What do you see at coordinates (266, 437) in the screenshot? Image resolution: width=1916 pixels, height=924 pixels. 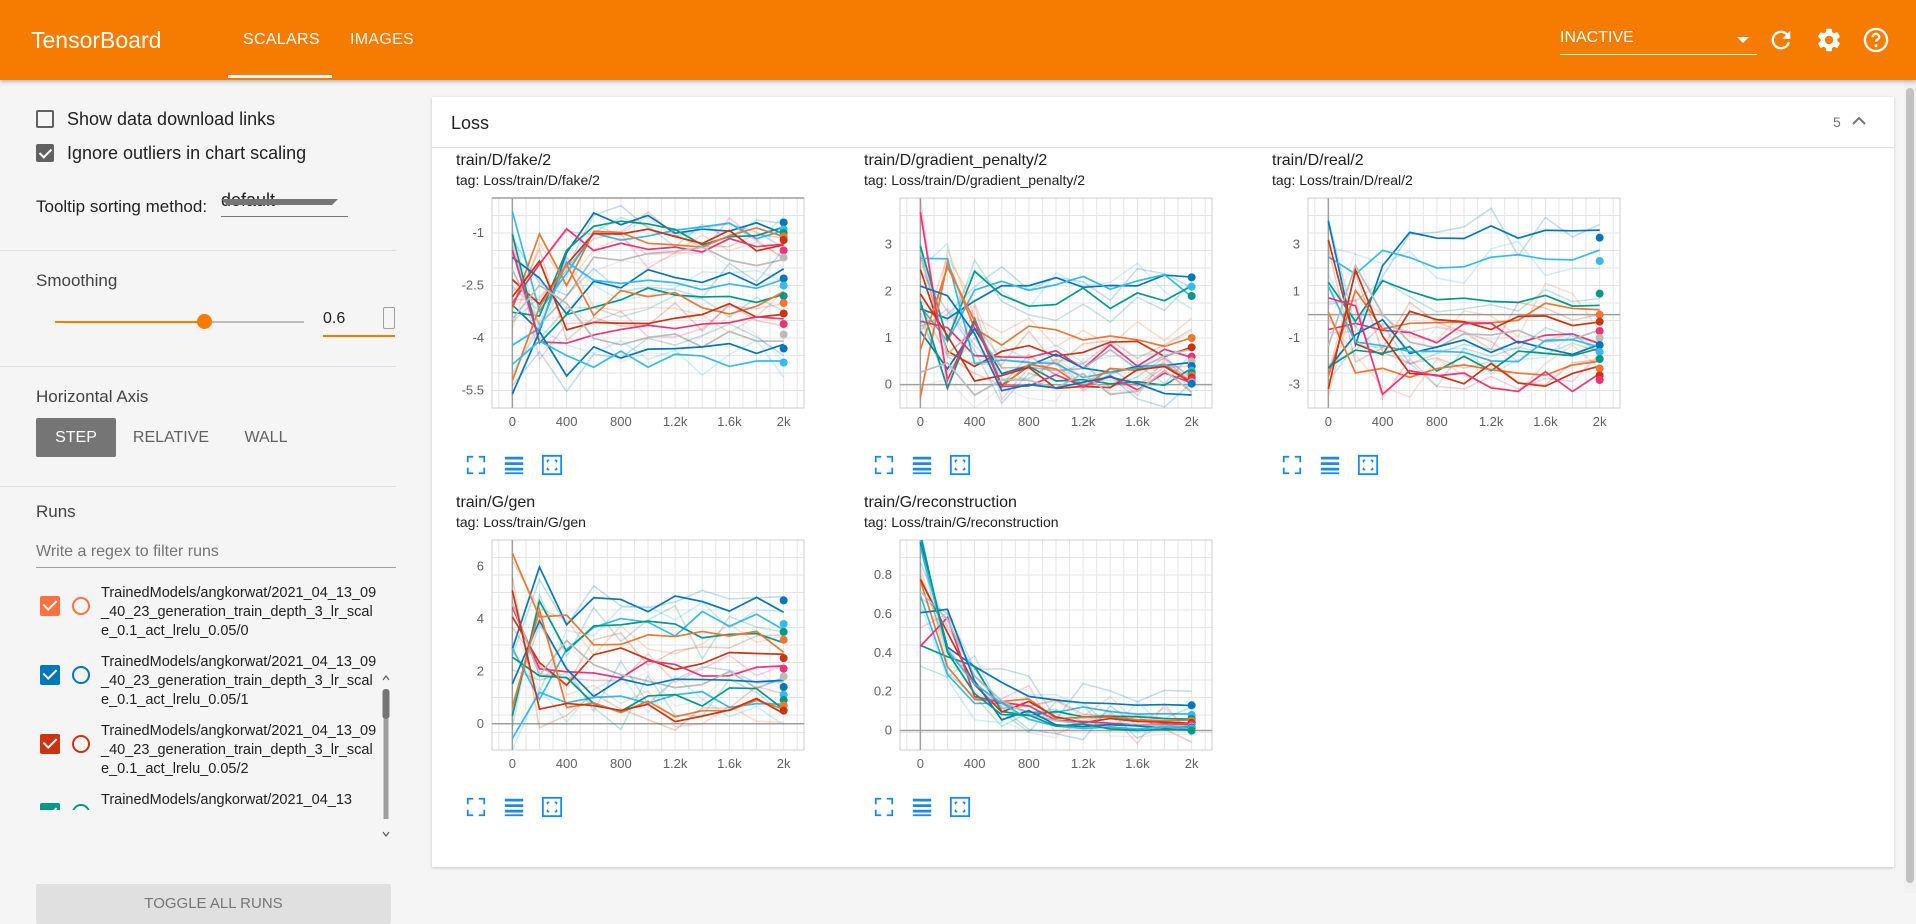 I see `axis-wall-button: WALL` at bounding box center [266, 437].